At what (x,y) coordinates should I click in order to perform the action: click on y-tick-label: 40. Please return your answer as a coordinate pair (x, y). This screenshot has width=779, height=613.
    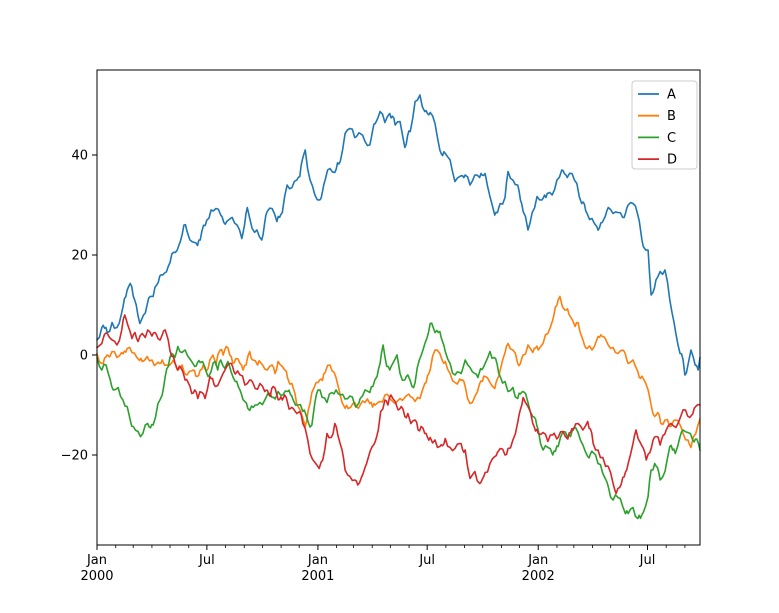
    Looking at the image, I should click on (79, 156).